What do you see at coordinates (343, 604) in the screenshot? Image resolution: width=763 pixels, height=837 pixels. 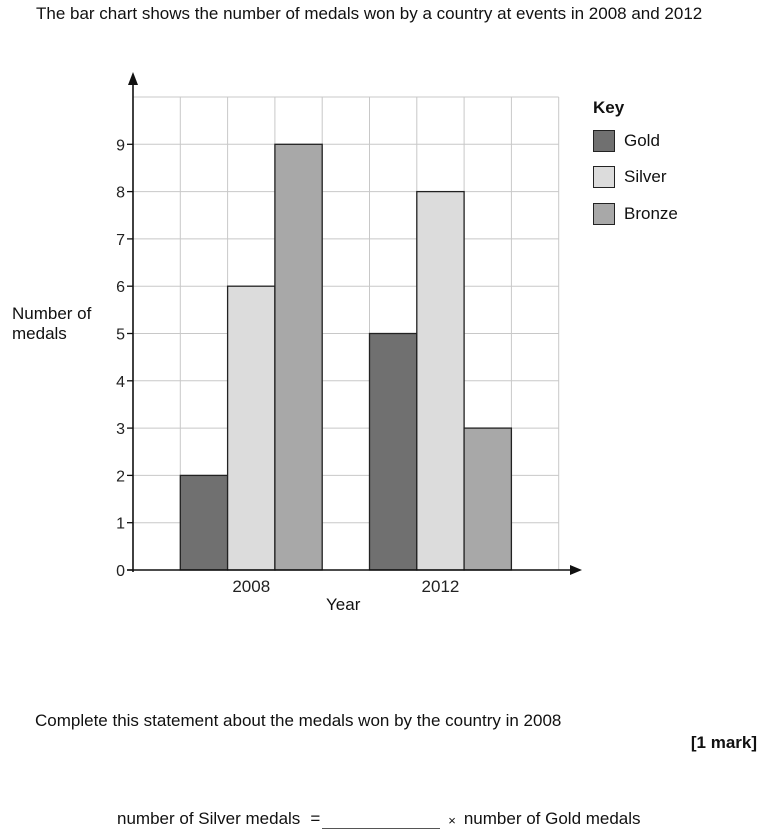 I see `x-axis-label: Year` at bounding box center [343, 604].